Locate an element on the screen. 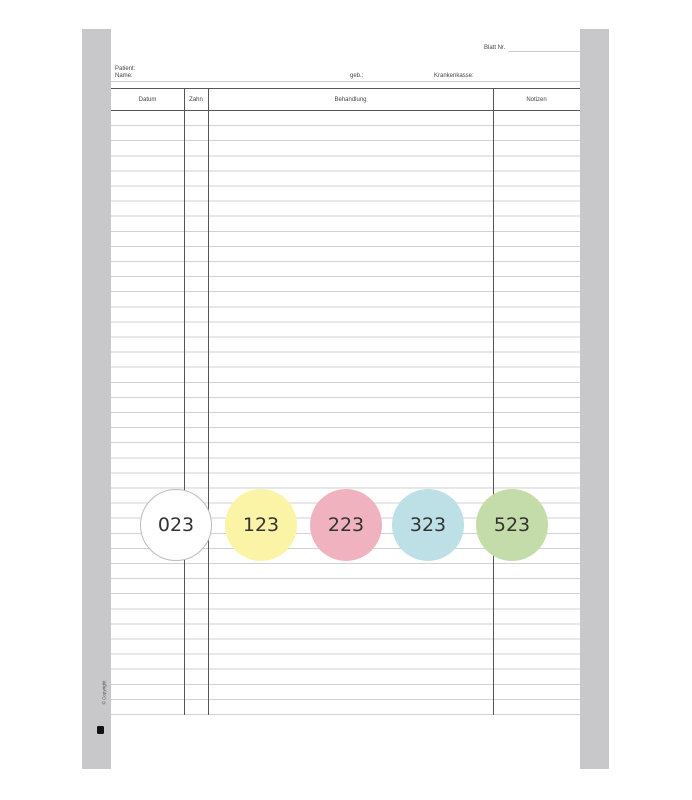 The height and width of the screenshot is (800, 692). color-label-pink: 223 is located at coordinates (346, 525).